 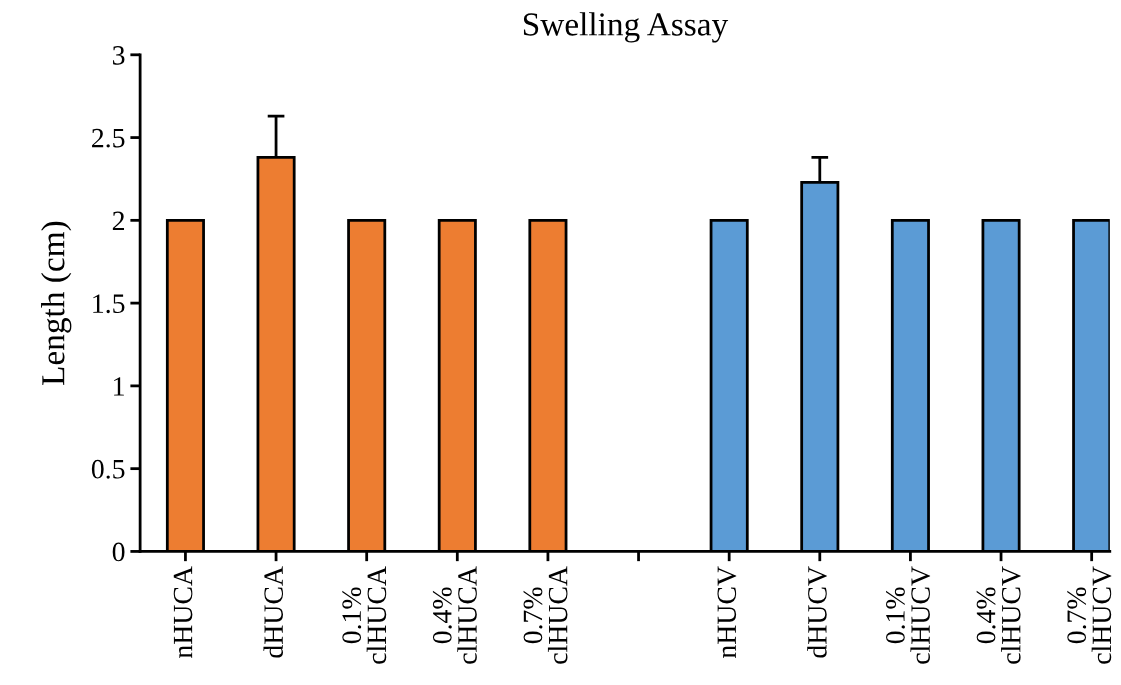 What do you see at coordinates (817, 612) in the screenshot?
I see `x-tick-label: dHUCV` at bounding box center [817, 612].